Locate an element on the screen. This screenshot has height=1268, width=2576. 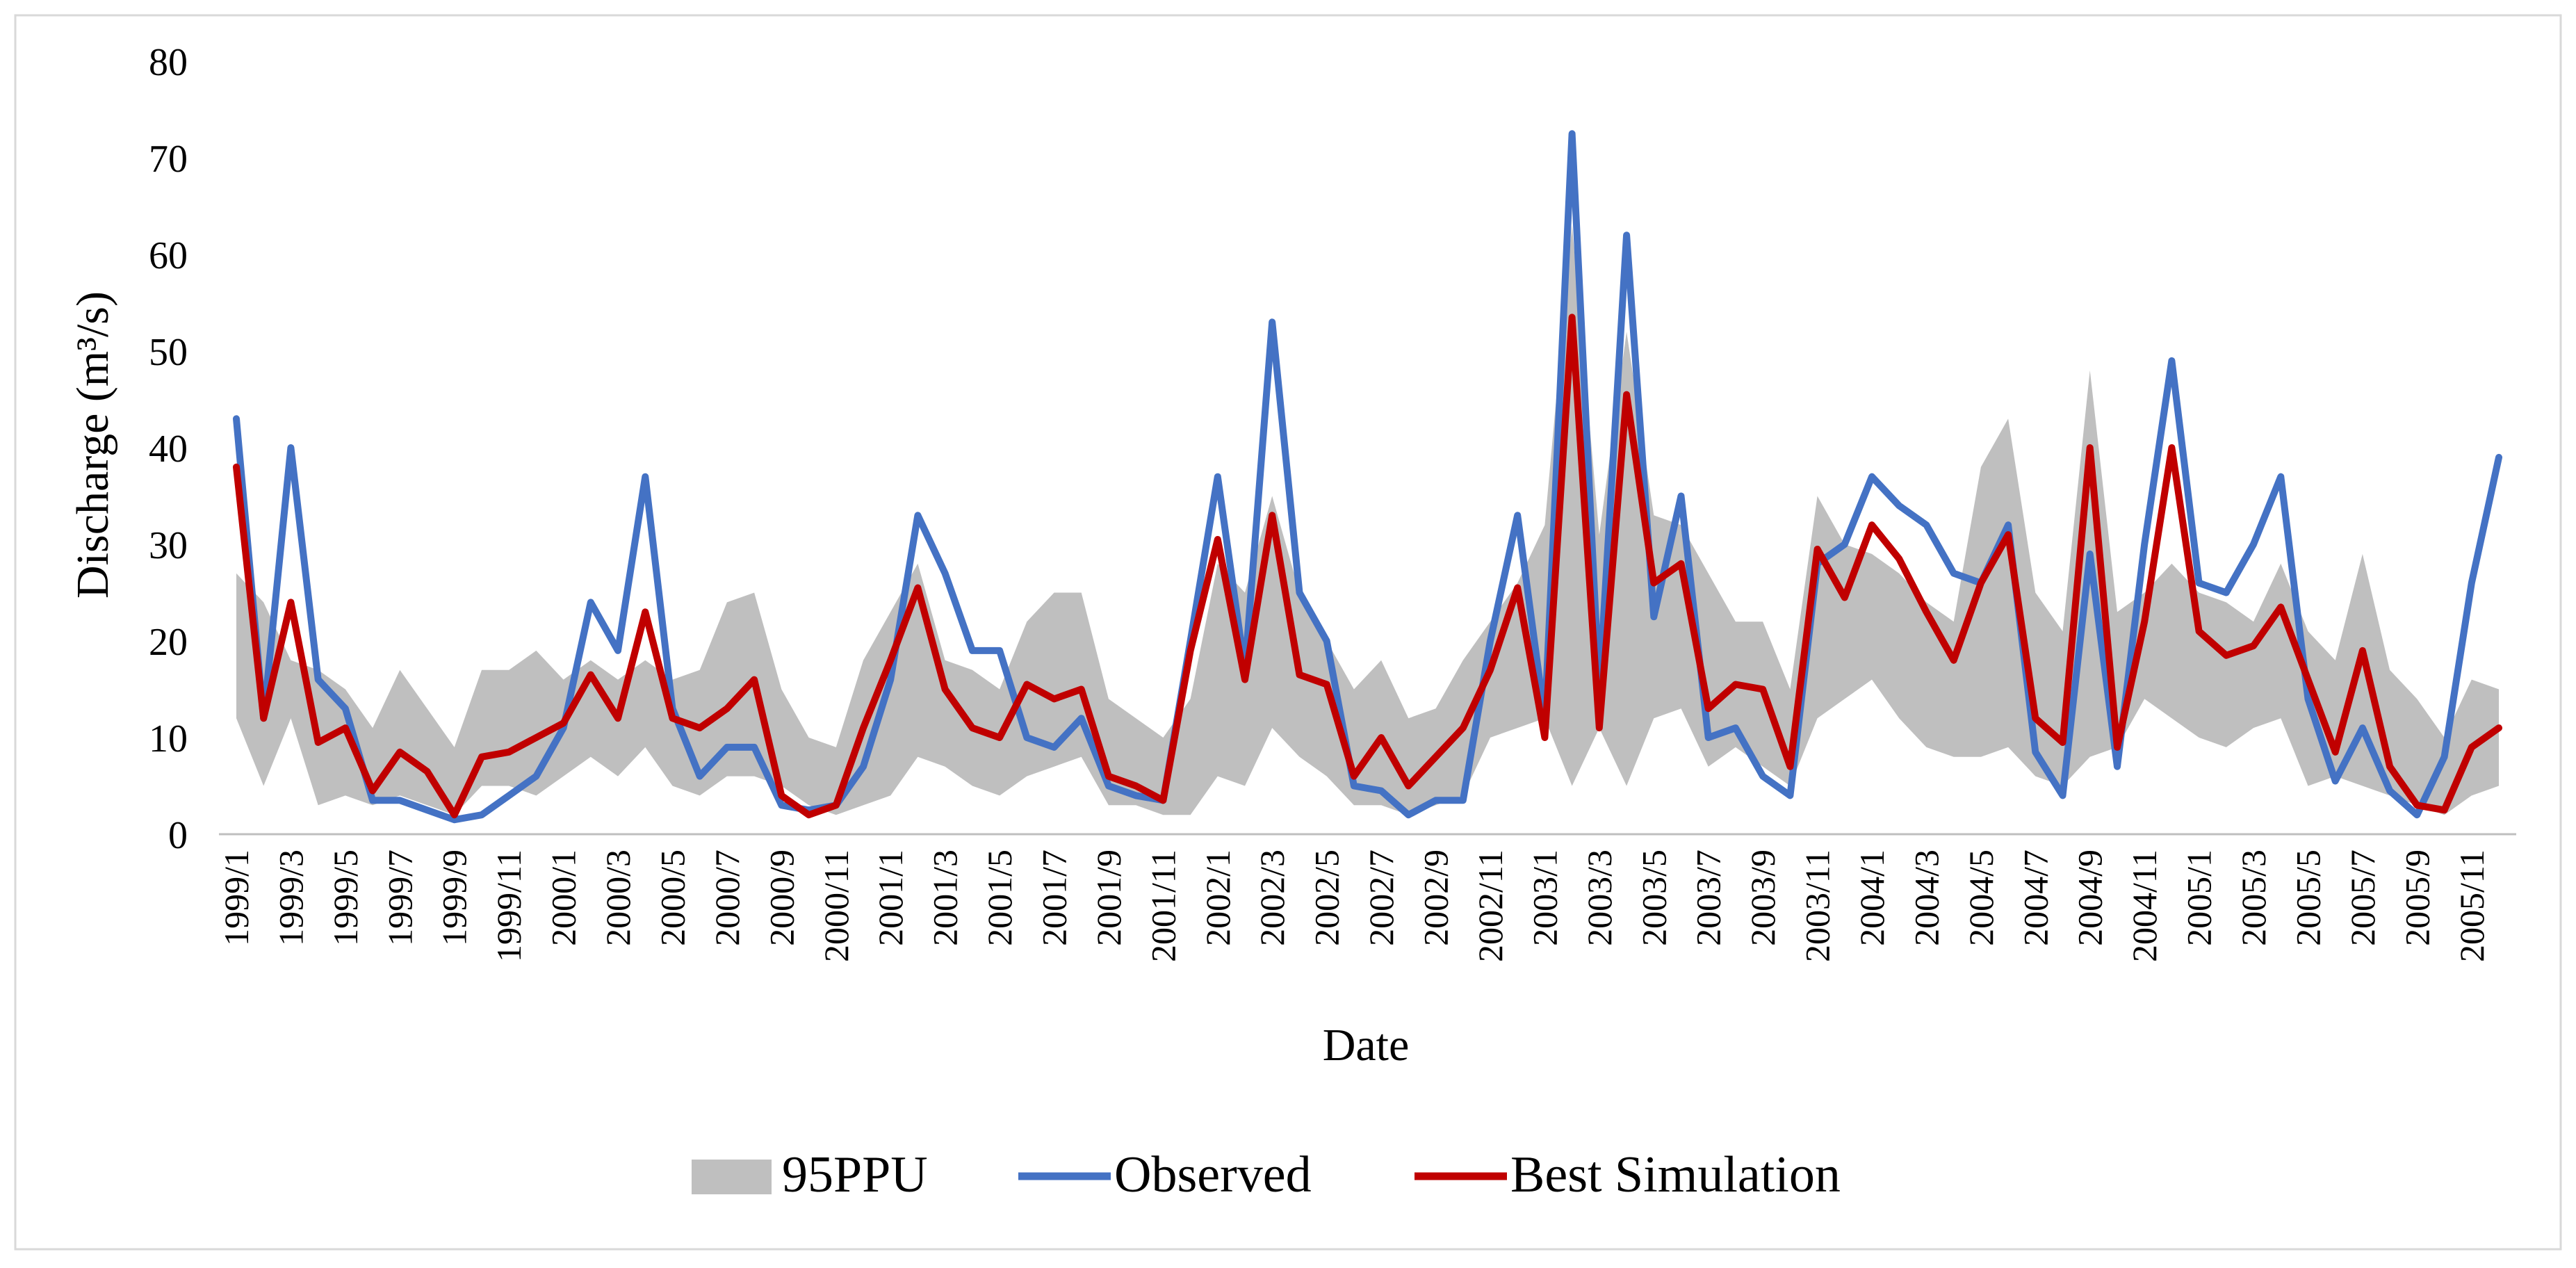
x-tick-label: 2005/5 is located at coordinates (2307, 898).